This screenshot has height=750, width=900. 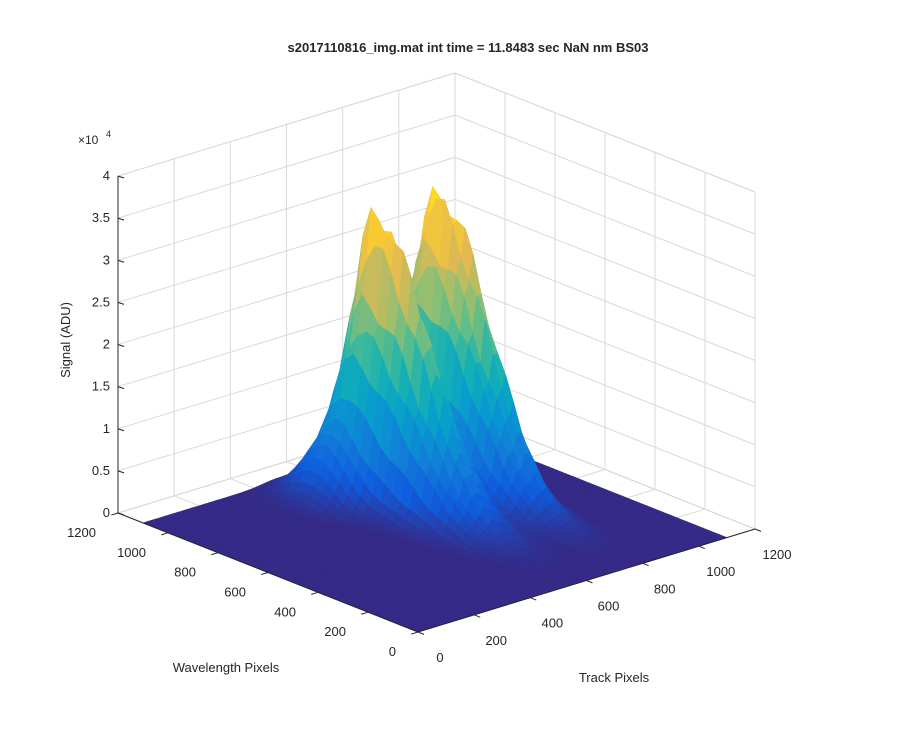 What do you see at coordinates (101, 301) in the screenshot?
I see `z-tick-label: 2.5` at bounding box center [101, 301].